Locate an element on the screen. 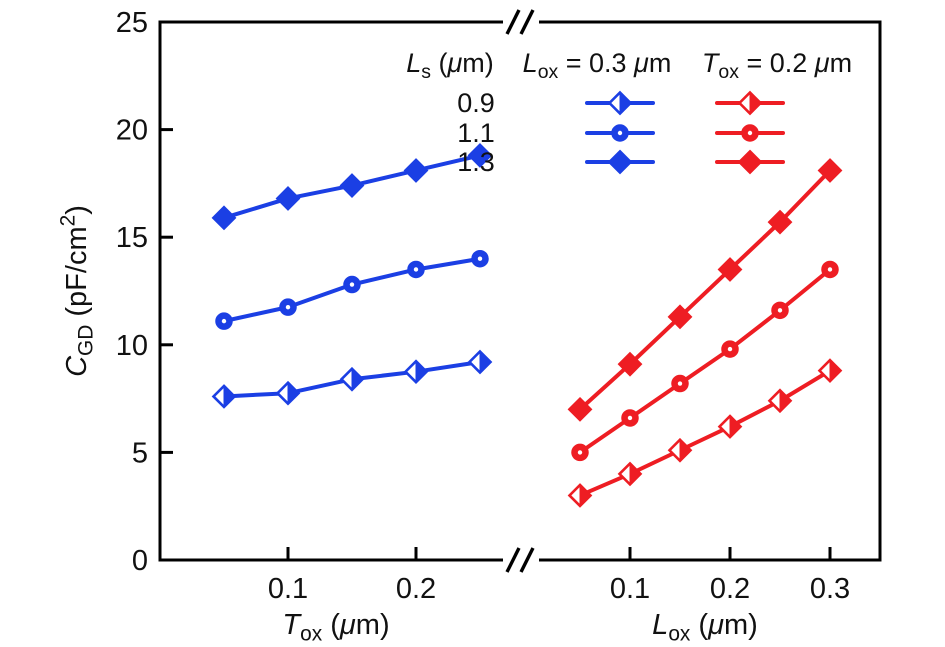 The height and width of the screenshot is (647, 945). series-line-Lox-panel-0.9 is located at coordinates (705, 433).